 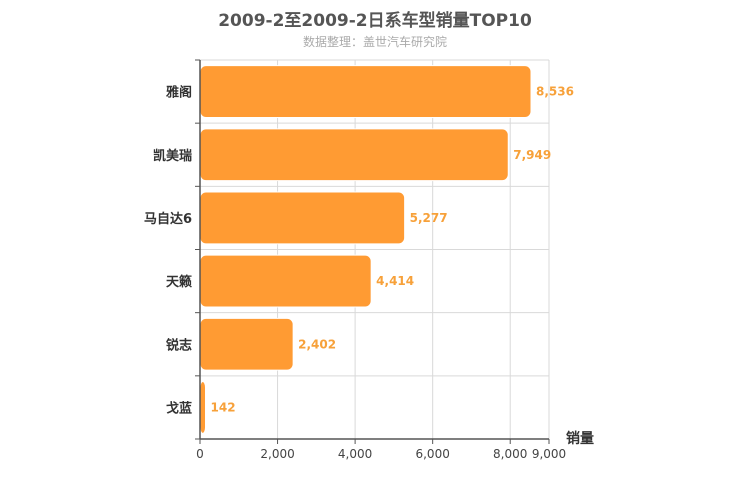 What do you see at coordinates (179, 282) in the screenshot?
I see `category-label-3: 天籁` at bounding box center [179, 282].